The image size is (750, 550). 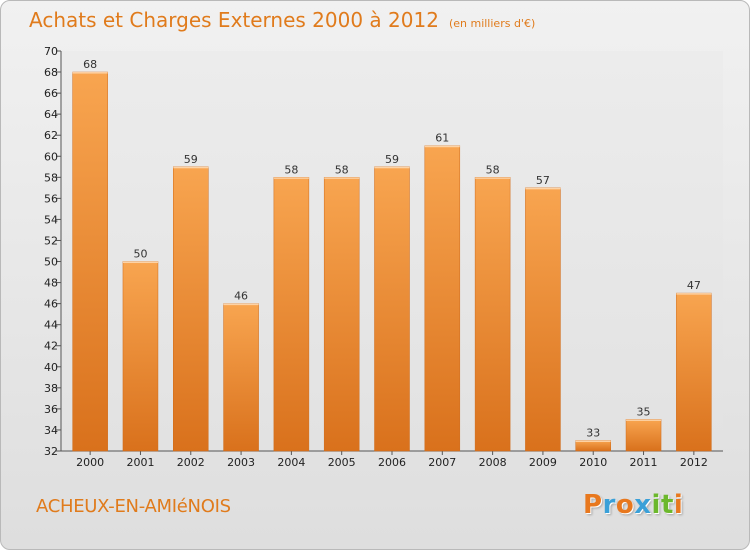 What do you see at coordinates (341, 314) in the screenshot?
I see `bar-2005` at bounding box center [341, 314].